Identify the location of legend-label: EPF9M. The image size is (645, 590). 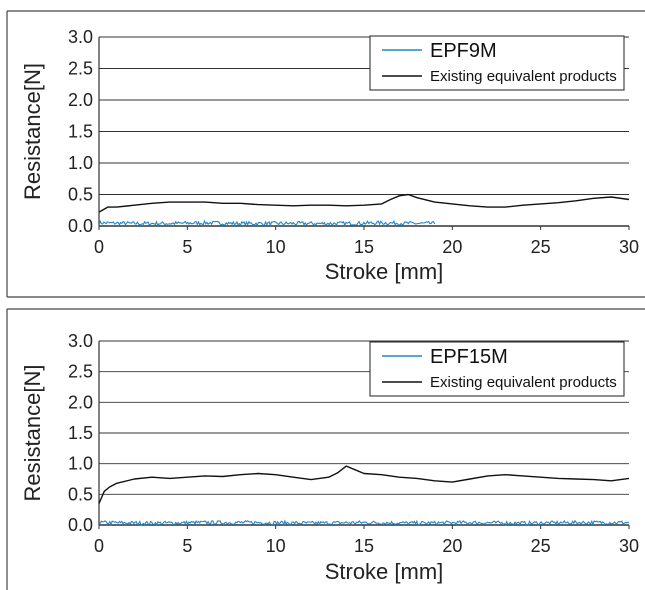
(463, 51).